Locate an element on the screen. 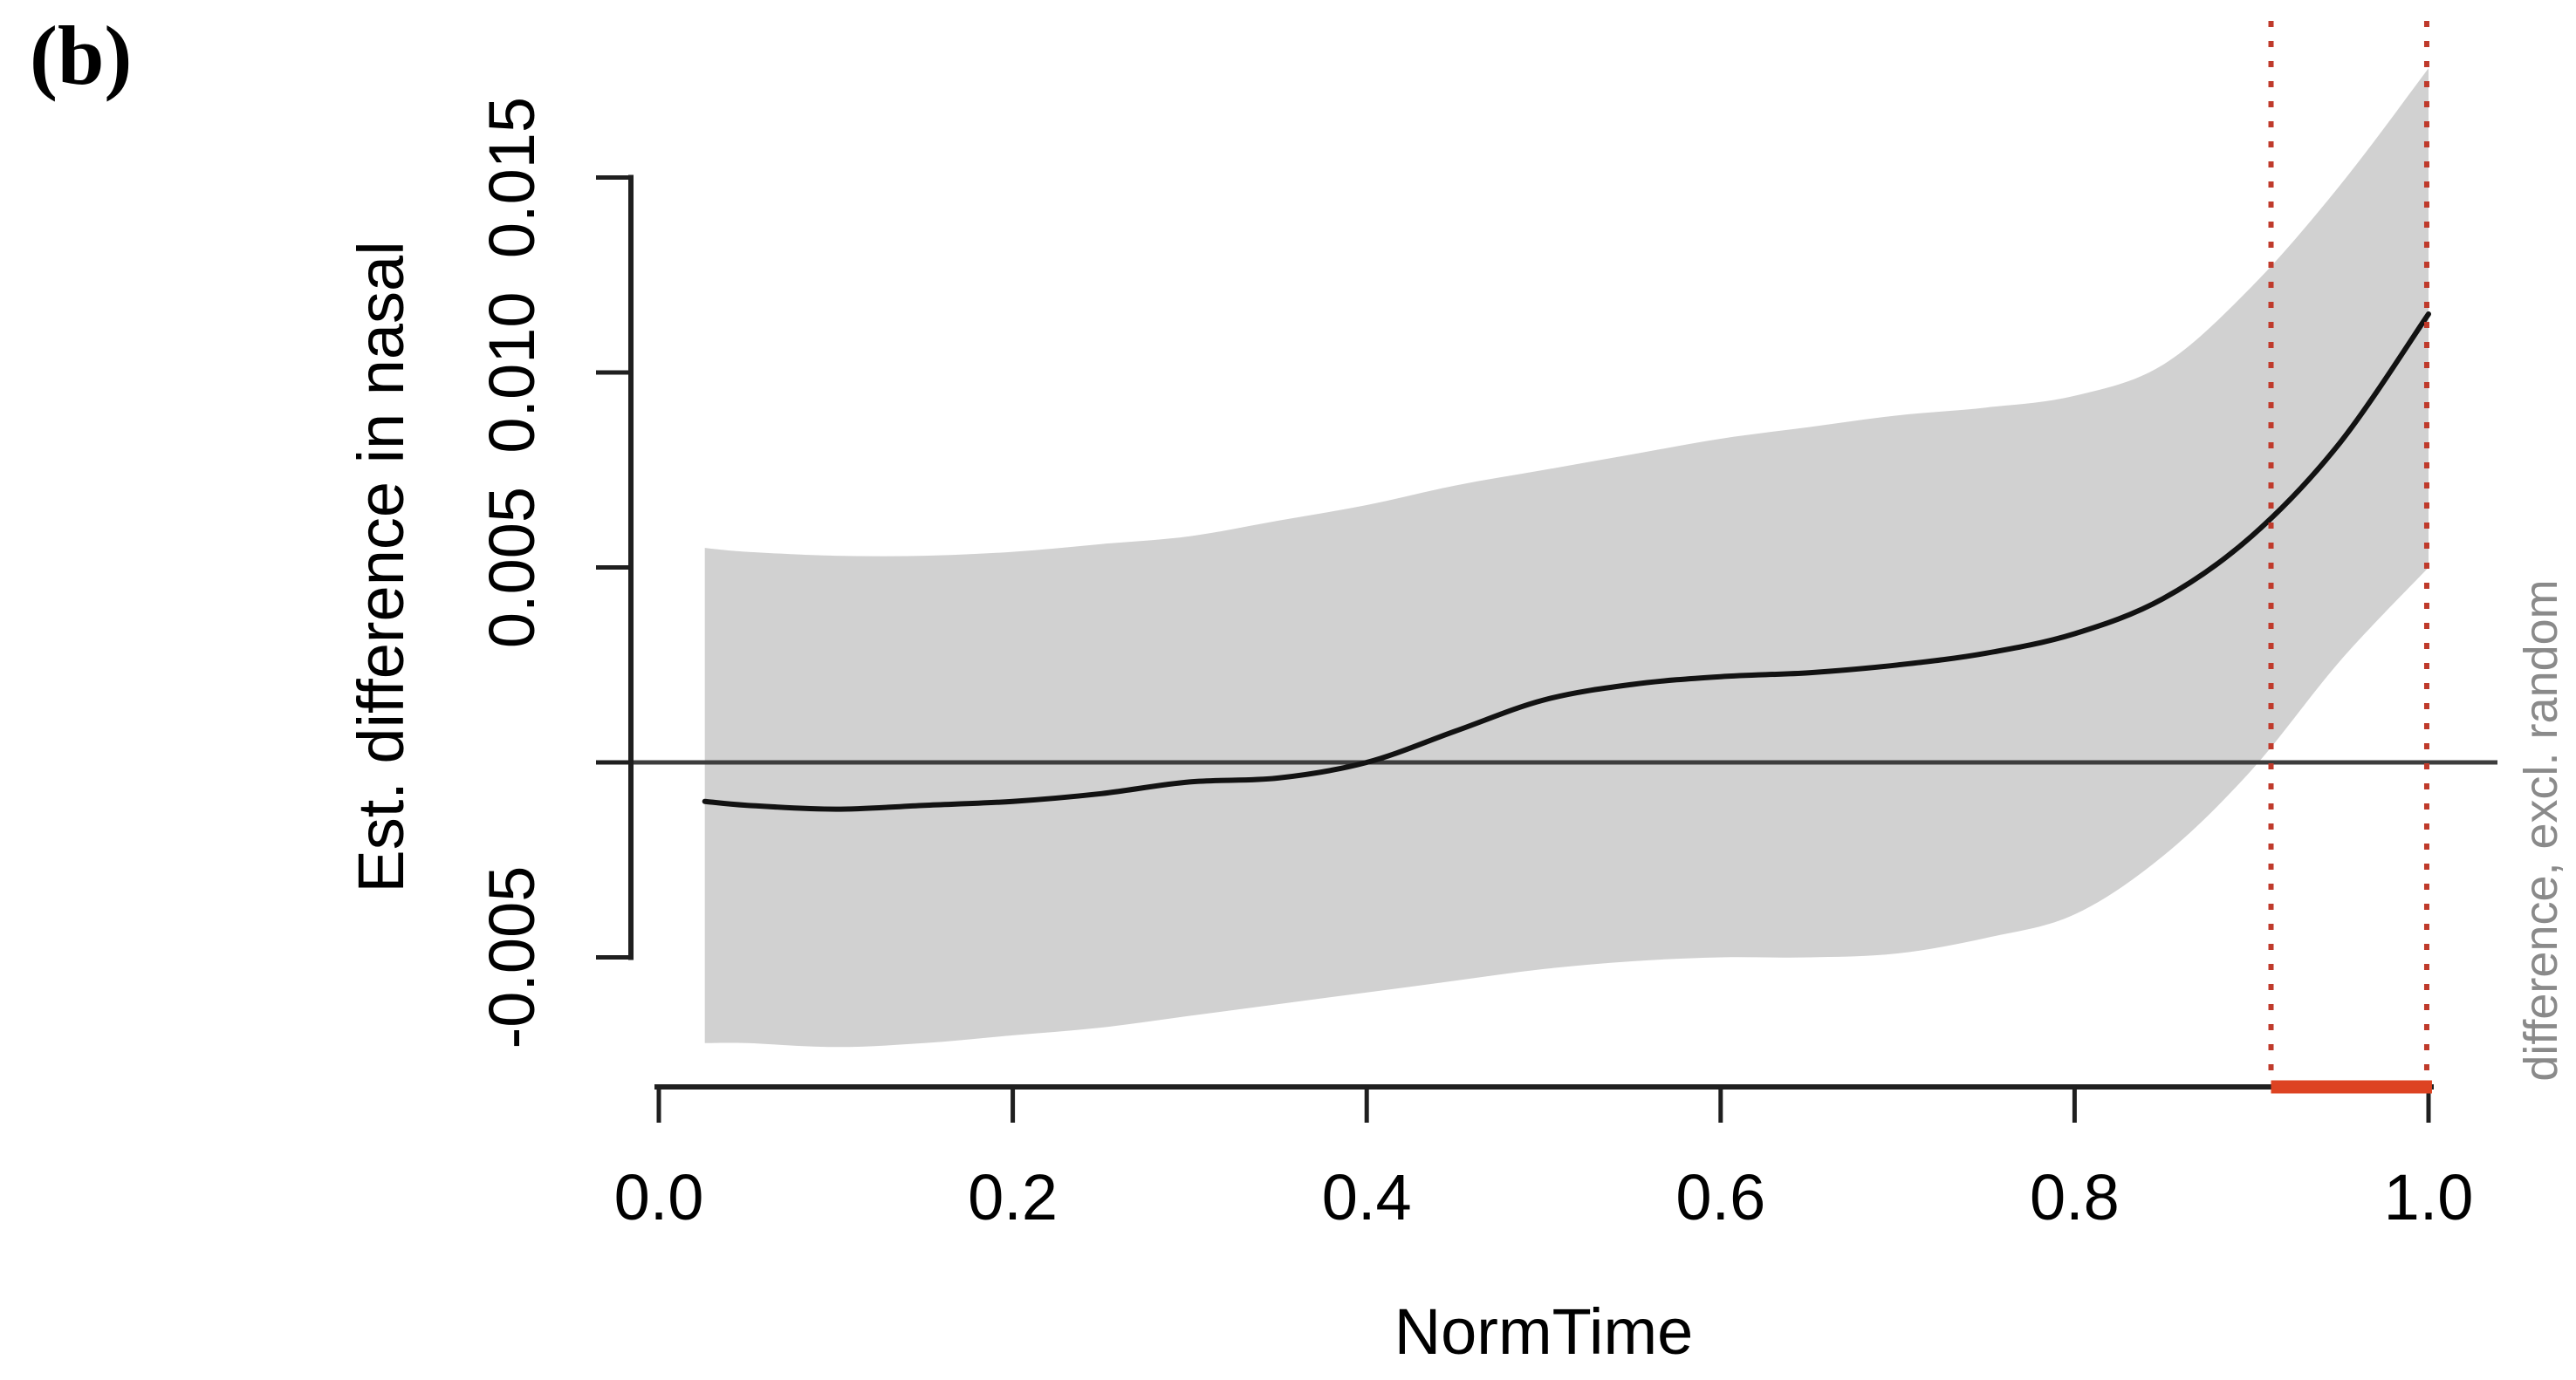 This screenshot has height=1380, width=2576. panel-label: (b) is located at coordinates (81, 55).